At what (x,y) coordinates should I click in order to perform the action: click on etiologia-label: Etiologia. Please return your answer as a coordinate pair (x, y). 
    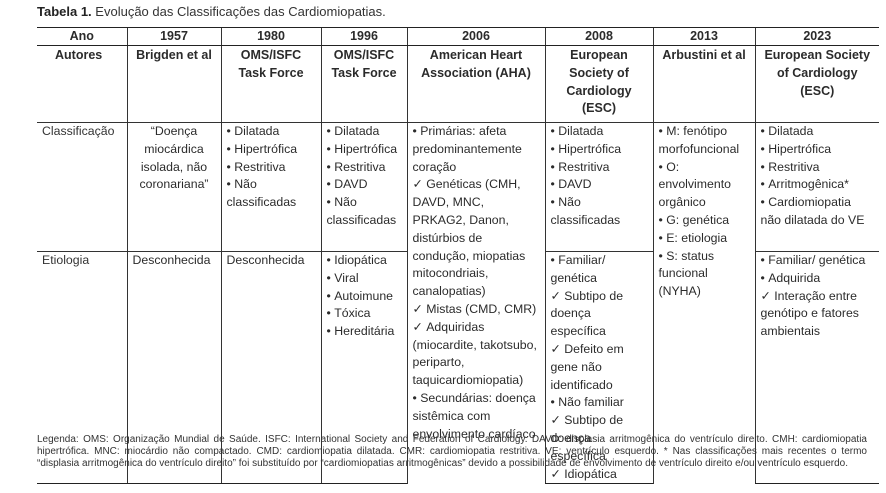
    Looking at the image, I should click on (82, 367).